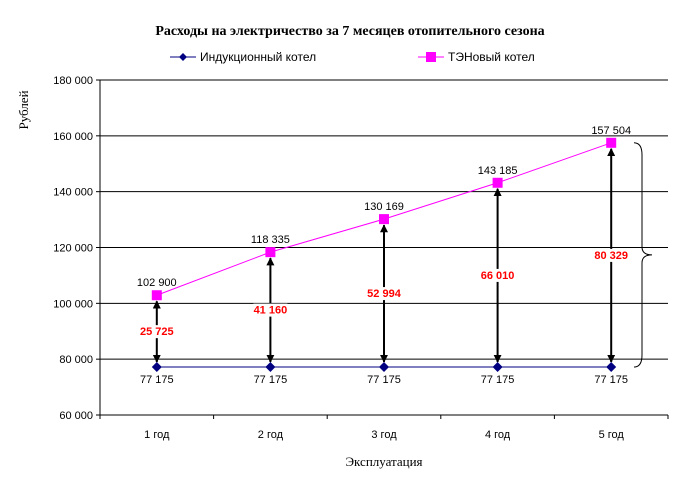 The image size is (700, 480). What do you see at coordinates (384, 435) in the screenshot?
I see `x-tick-label: 3 год` at bounding box center [384, 435].